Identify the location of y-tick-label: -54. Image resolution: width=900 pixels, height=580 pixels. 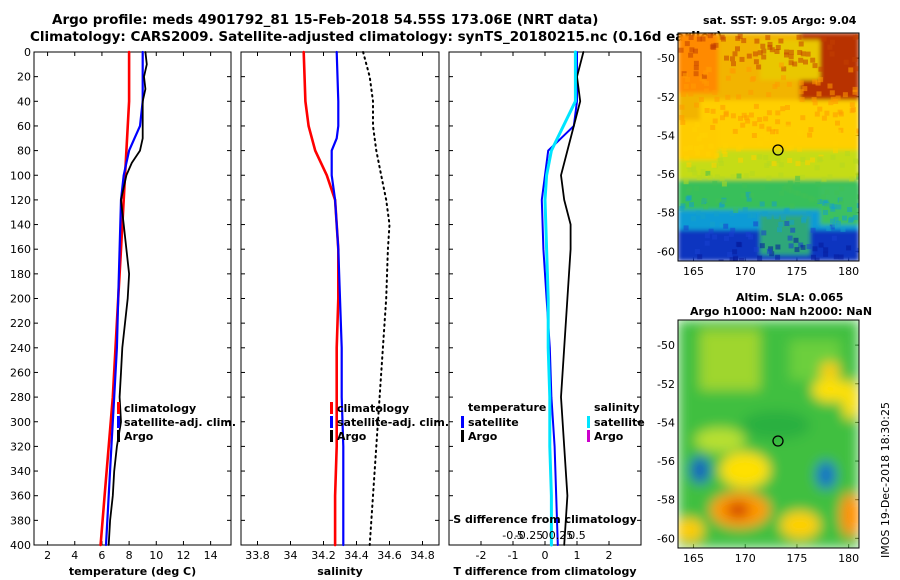
(666, 422).